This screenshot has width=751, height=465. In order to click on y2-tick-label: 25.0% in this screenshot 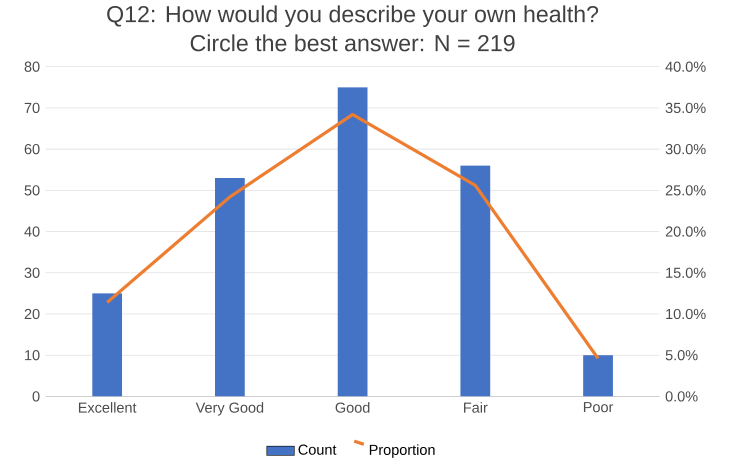, I will do `click(686, 190)`.